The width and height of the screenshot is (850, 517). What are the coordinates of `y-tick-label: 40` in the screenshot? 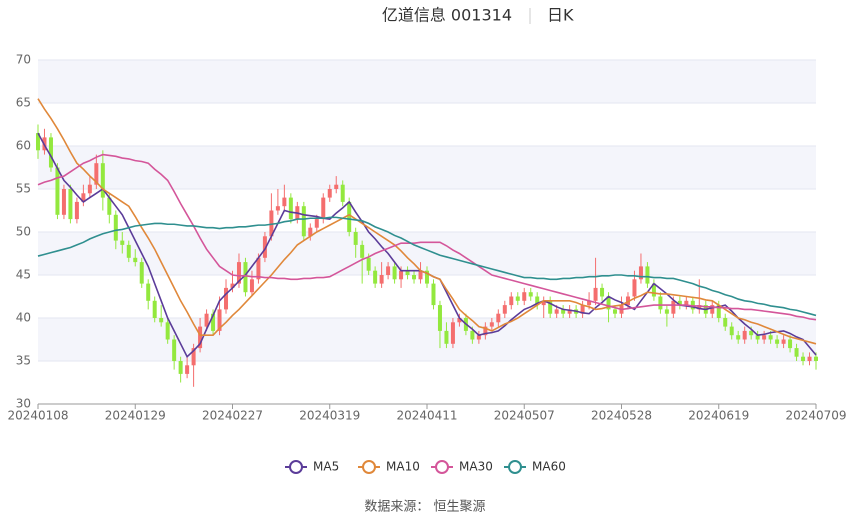 It's located at (23, 318).